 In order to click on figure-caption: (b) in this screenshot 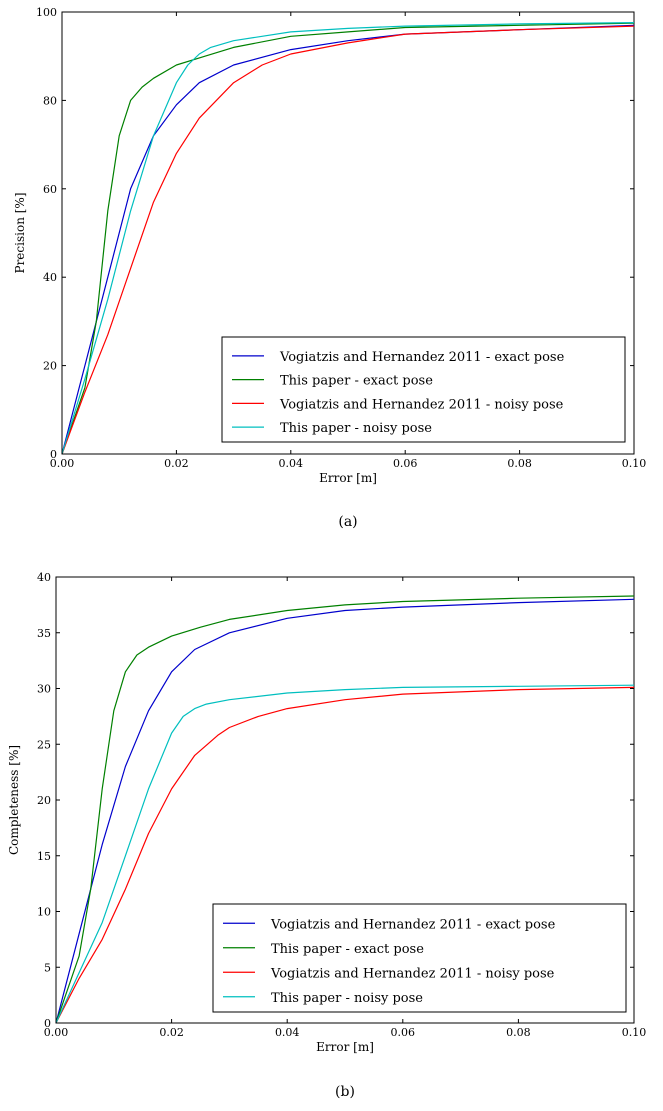, I will do `click(345, 1092)`.